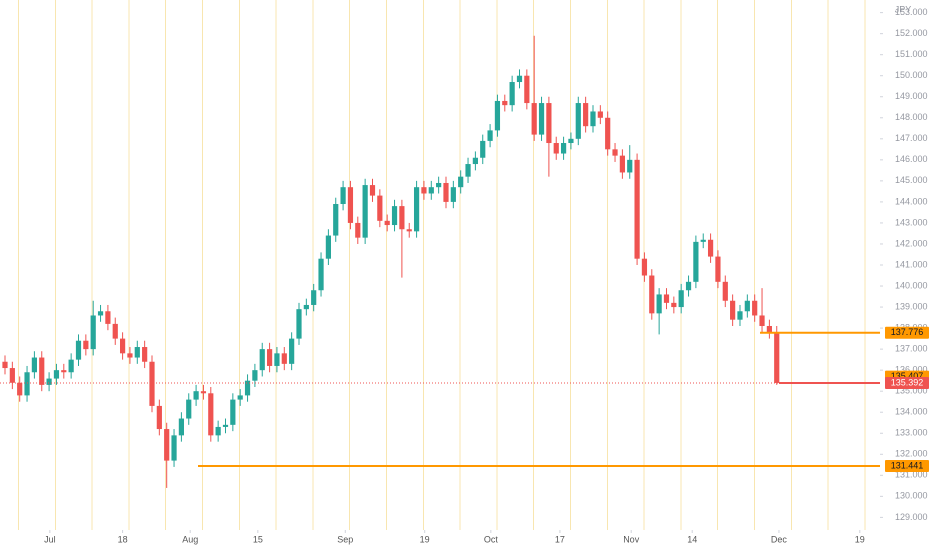  Describe the element at coordinates (911, 433) in the screenshot. I see `y-tick-label: 133.000` at that location.